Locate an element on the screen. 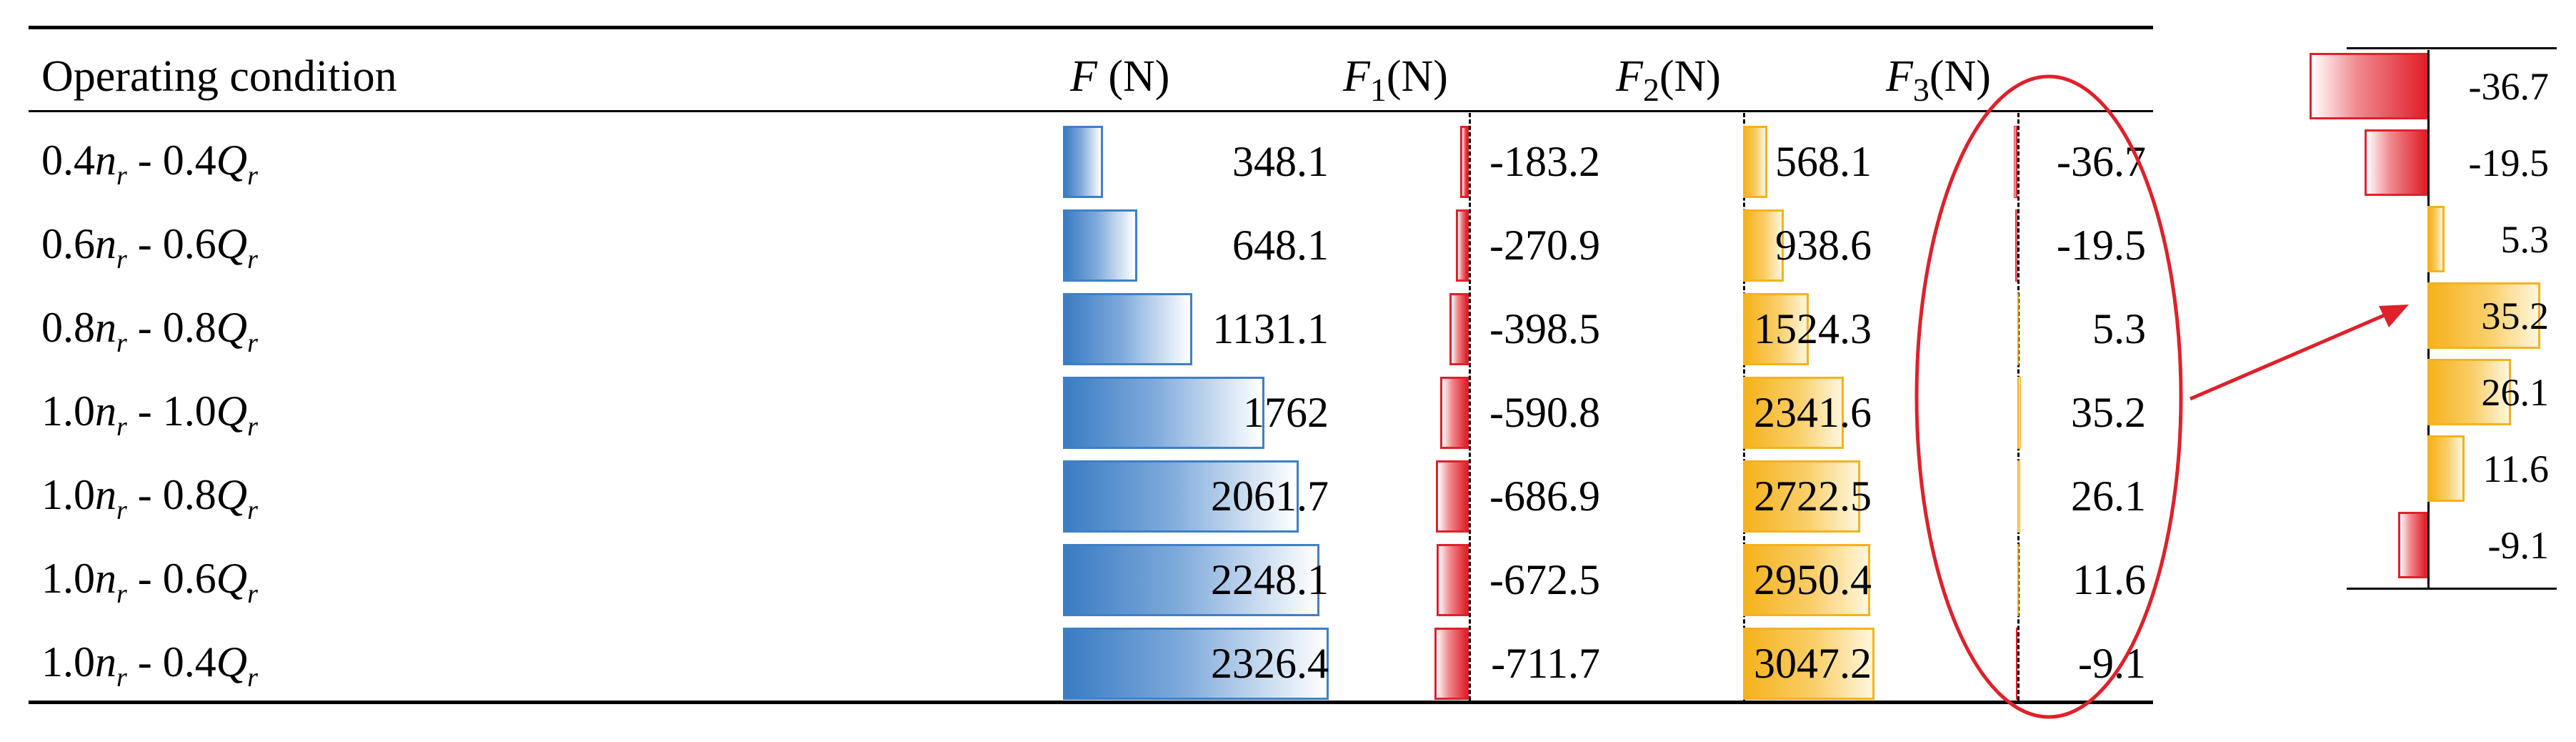 The image size is (2576, 742). header-F1: F1(N) is located at coordinates (1396, 79).